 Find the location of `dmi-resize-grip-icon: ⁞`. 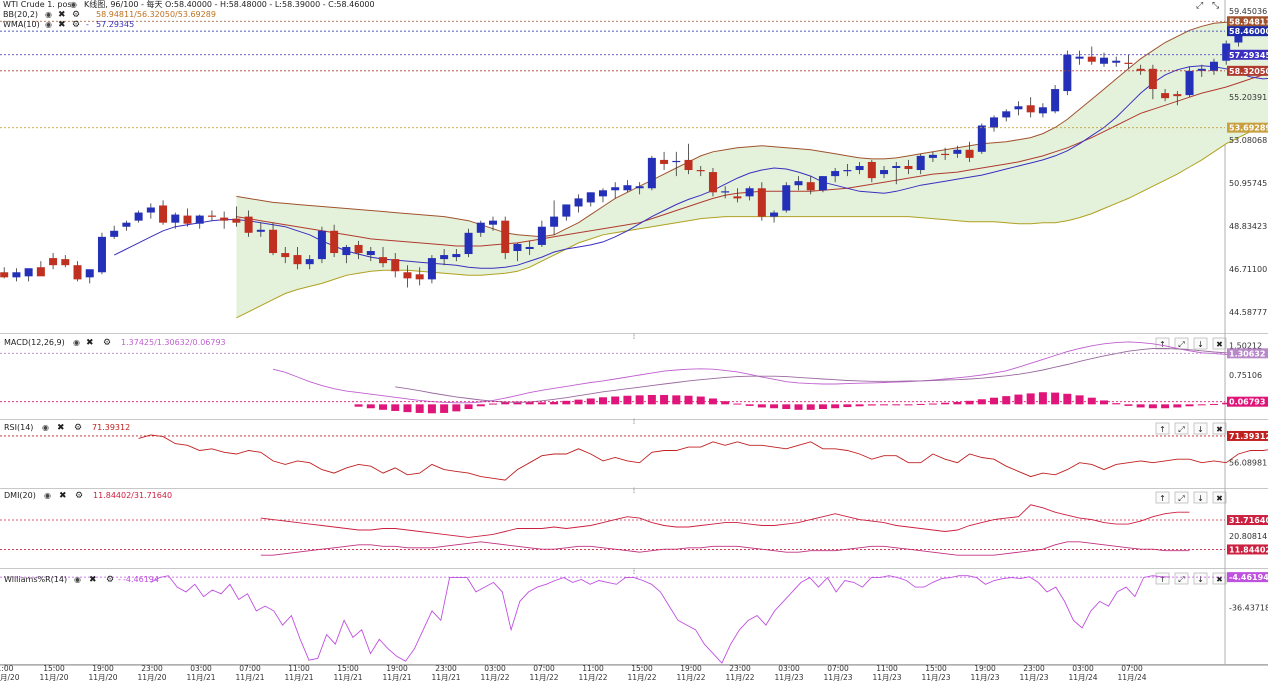

dmi-resize-grip-icon: ⁞ is located at coordinates (634, 490).